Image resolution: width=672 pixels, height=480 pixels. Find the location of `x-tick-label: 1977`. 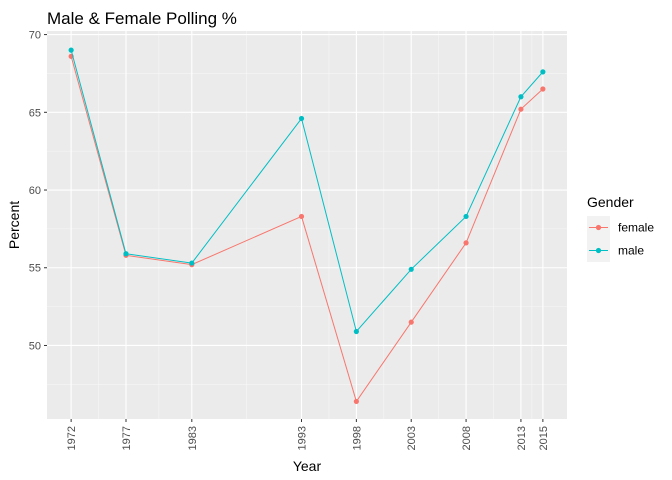

x-tick-label: 1977 is located at coordinates (127, 438).